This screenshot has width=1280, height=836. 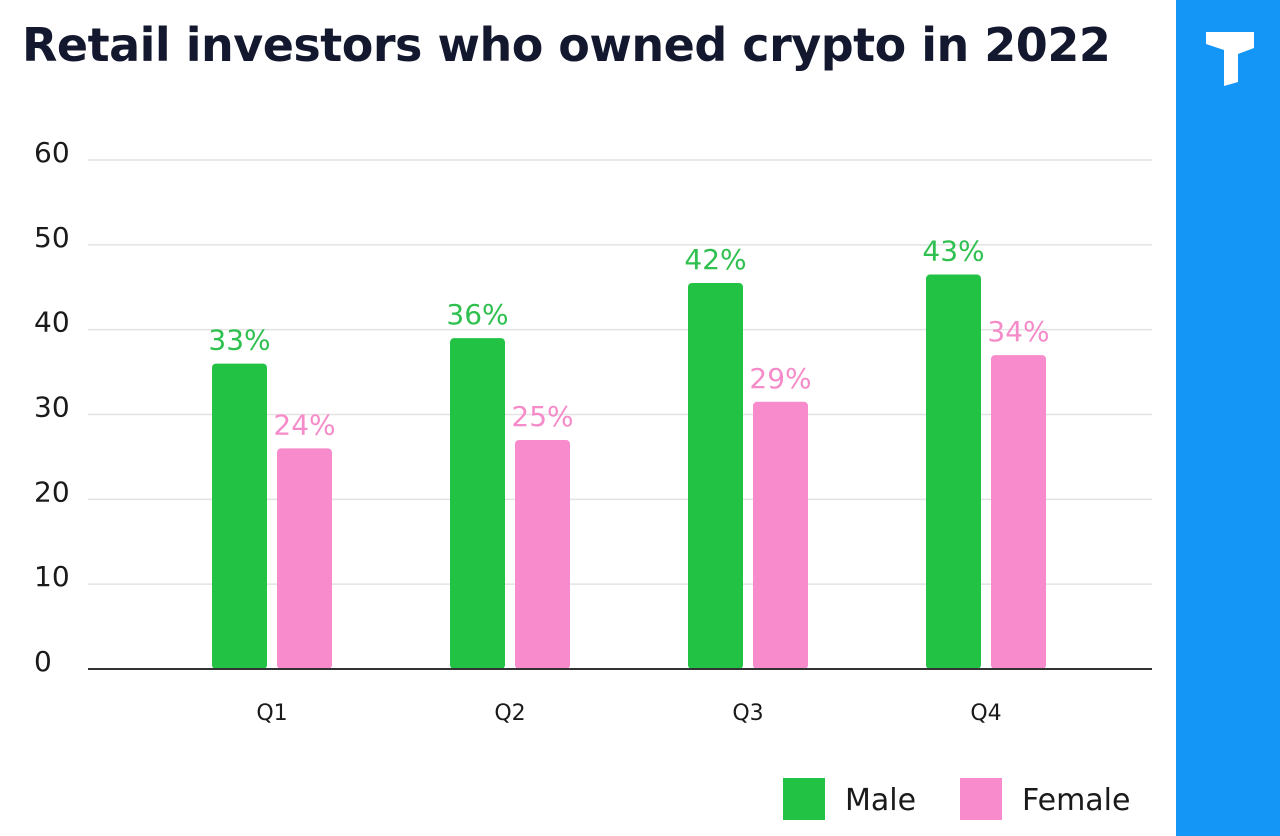 I want to click on bar-male-q3, so click(x=715, y=476).